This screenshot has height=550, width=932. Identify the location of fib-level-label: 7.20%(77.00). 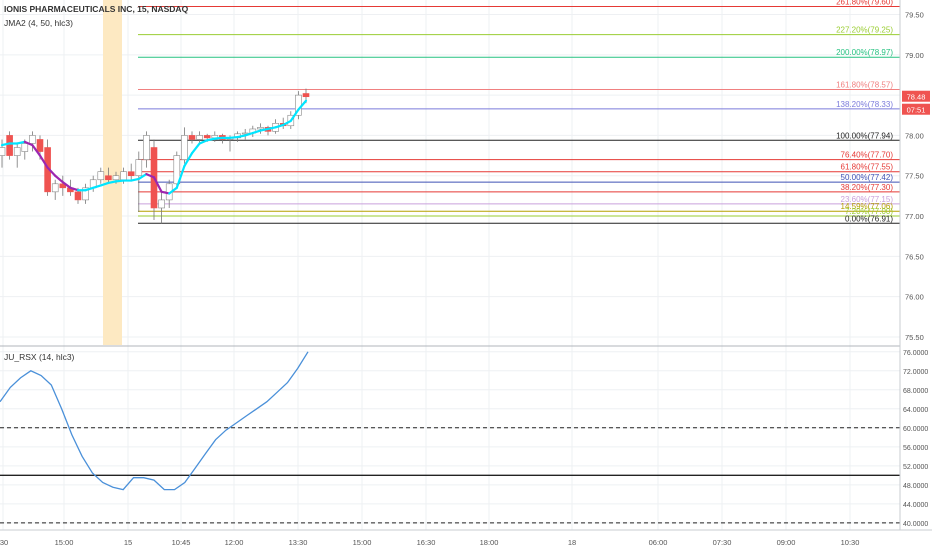
(869, 211).